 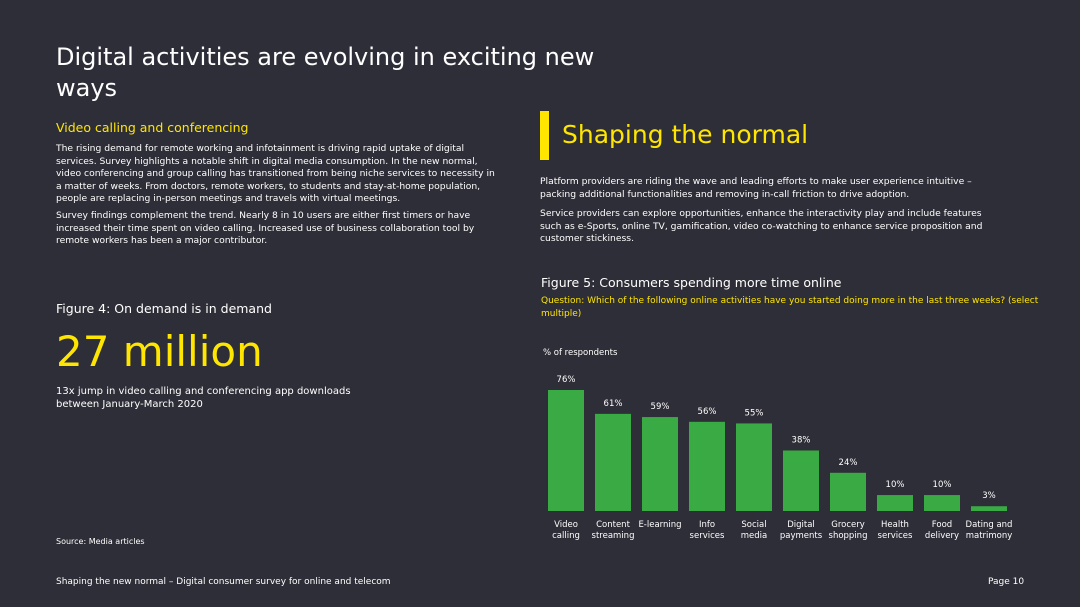 What do you see at coordinates (544, 135) in the screenshot?
I see `accent-bar` at bounding box center [544, 135].